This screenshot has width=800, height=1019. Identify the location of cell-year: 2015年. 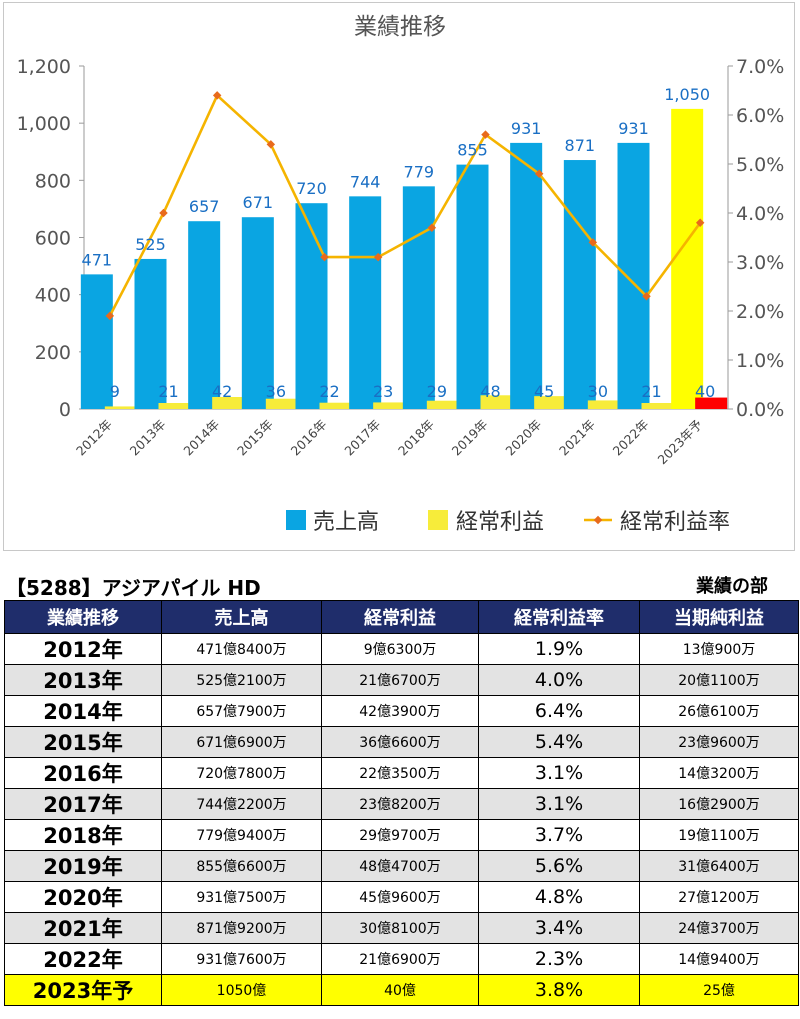
(83, 742).